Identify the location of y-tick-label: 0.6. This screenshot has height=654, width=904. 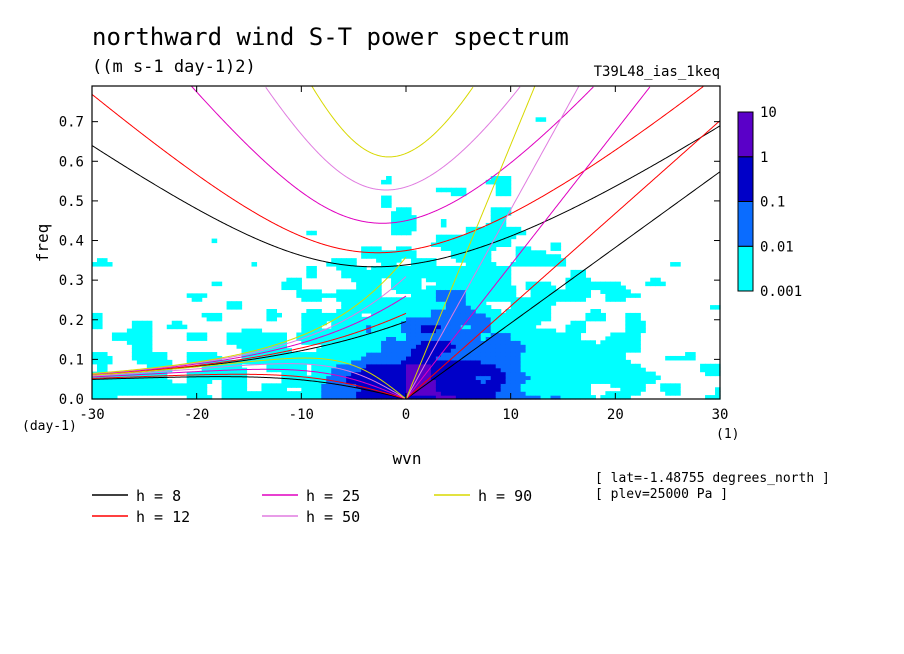
(71, 162).